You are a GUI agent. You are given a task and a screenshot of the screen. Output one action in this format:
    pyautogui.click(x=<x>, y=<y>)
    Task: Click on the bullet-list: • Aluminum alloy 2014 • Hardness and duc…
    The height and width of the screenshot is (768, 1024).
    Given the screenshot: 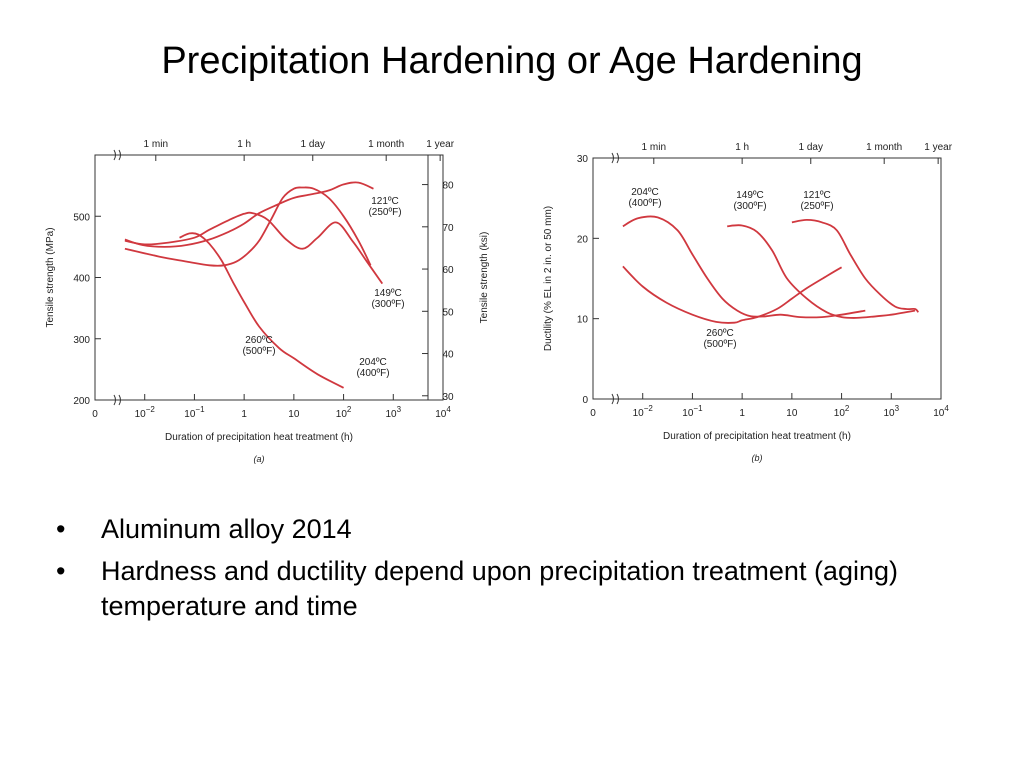 What is the action you would take?
    pyautogui.click(x=516, y=571)
    